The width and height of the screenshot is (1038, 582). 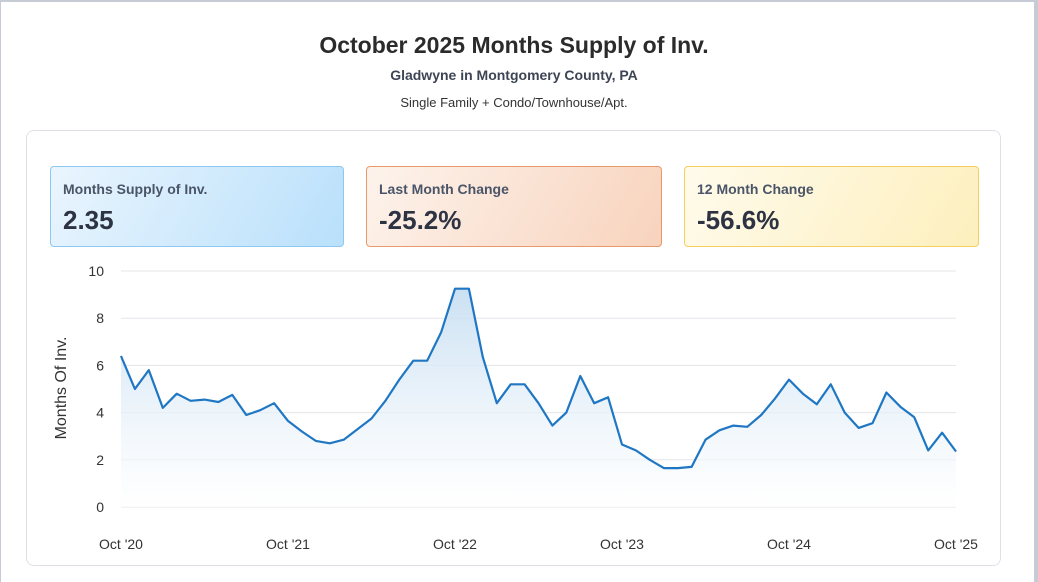 What do you see at coordinates (514, 45) in the screenshot?
I see `page-title: October 2025 Months Supply of Inv.` at bounding box center [514, 45].